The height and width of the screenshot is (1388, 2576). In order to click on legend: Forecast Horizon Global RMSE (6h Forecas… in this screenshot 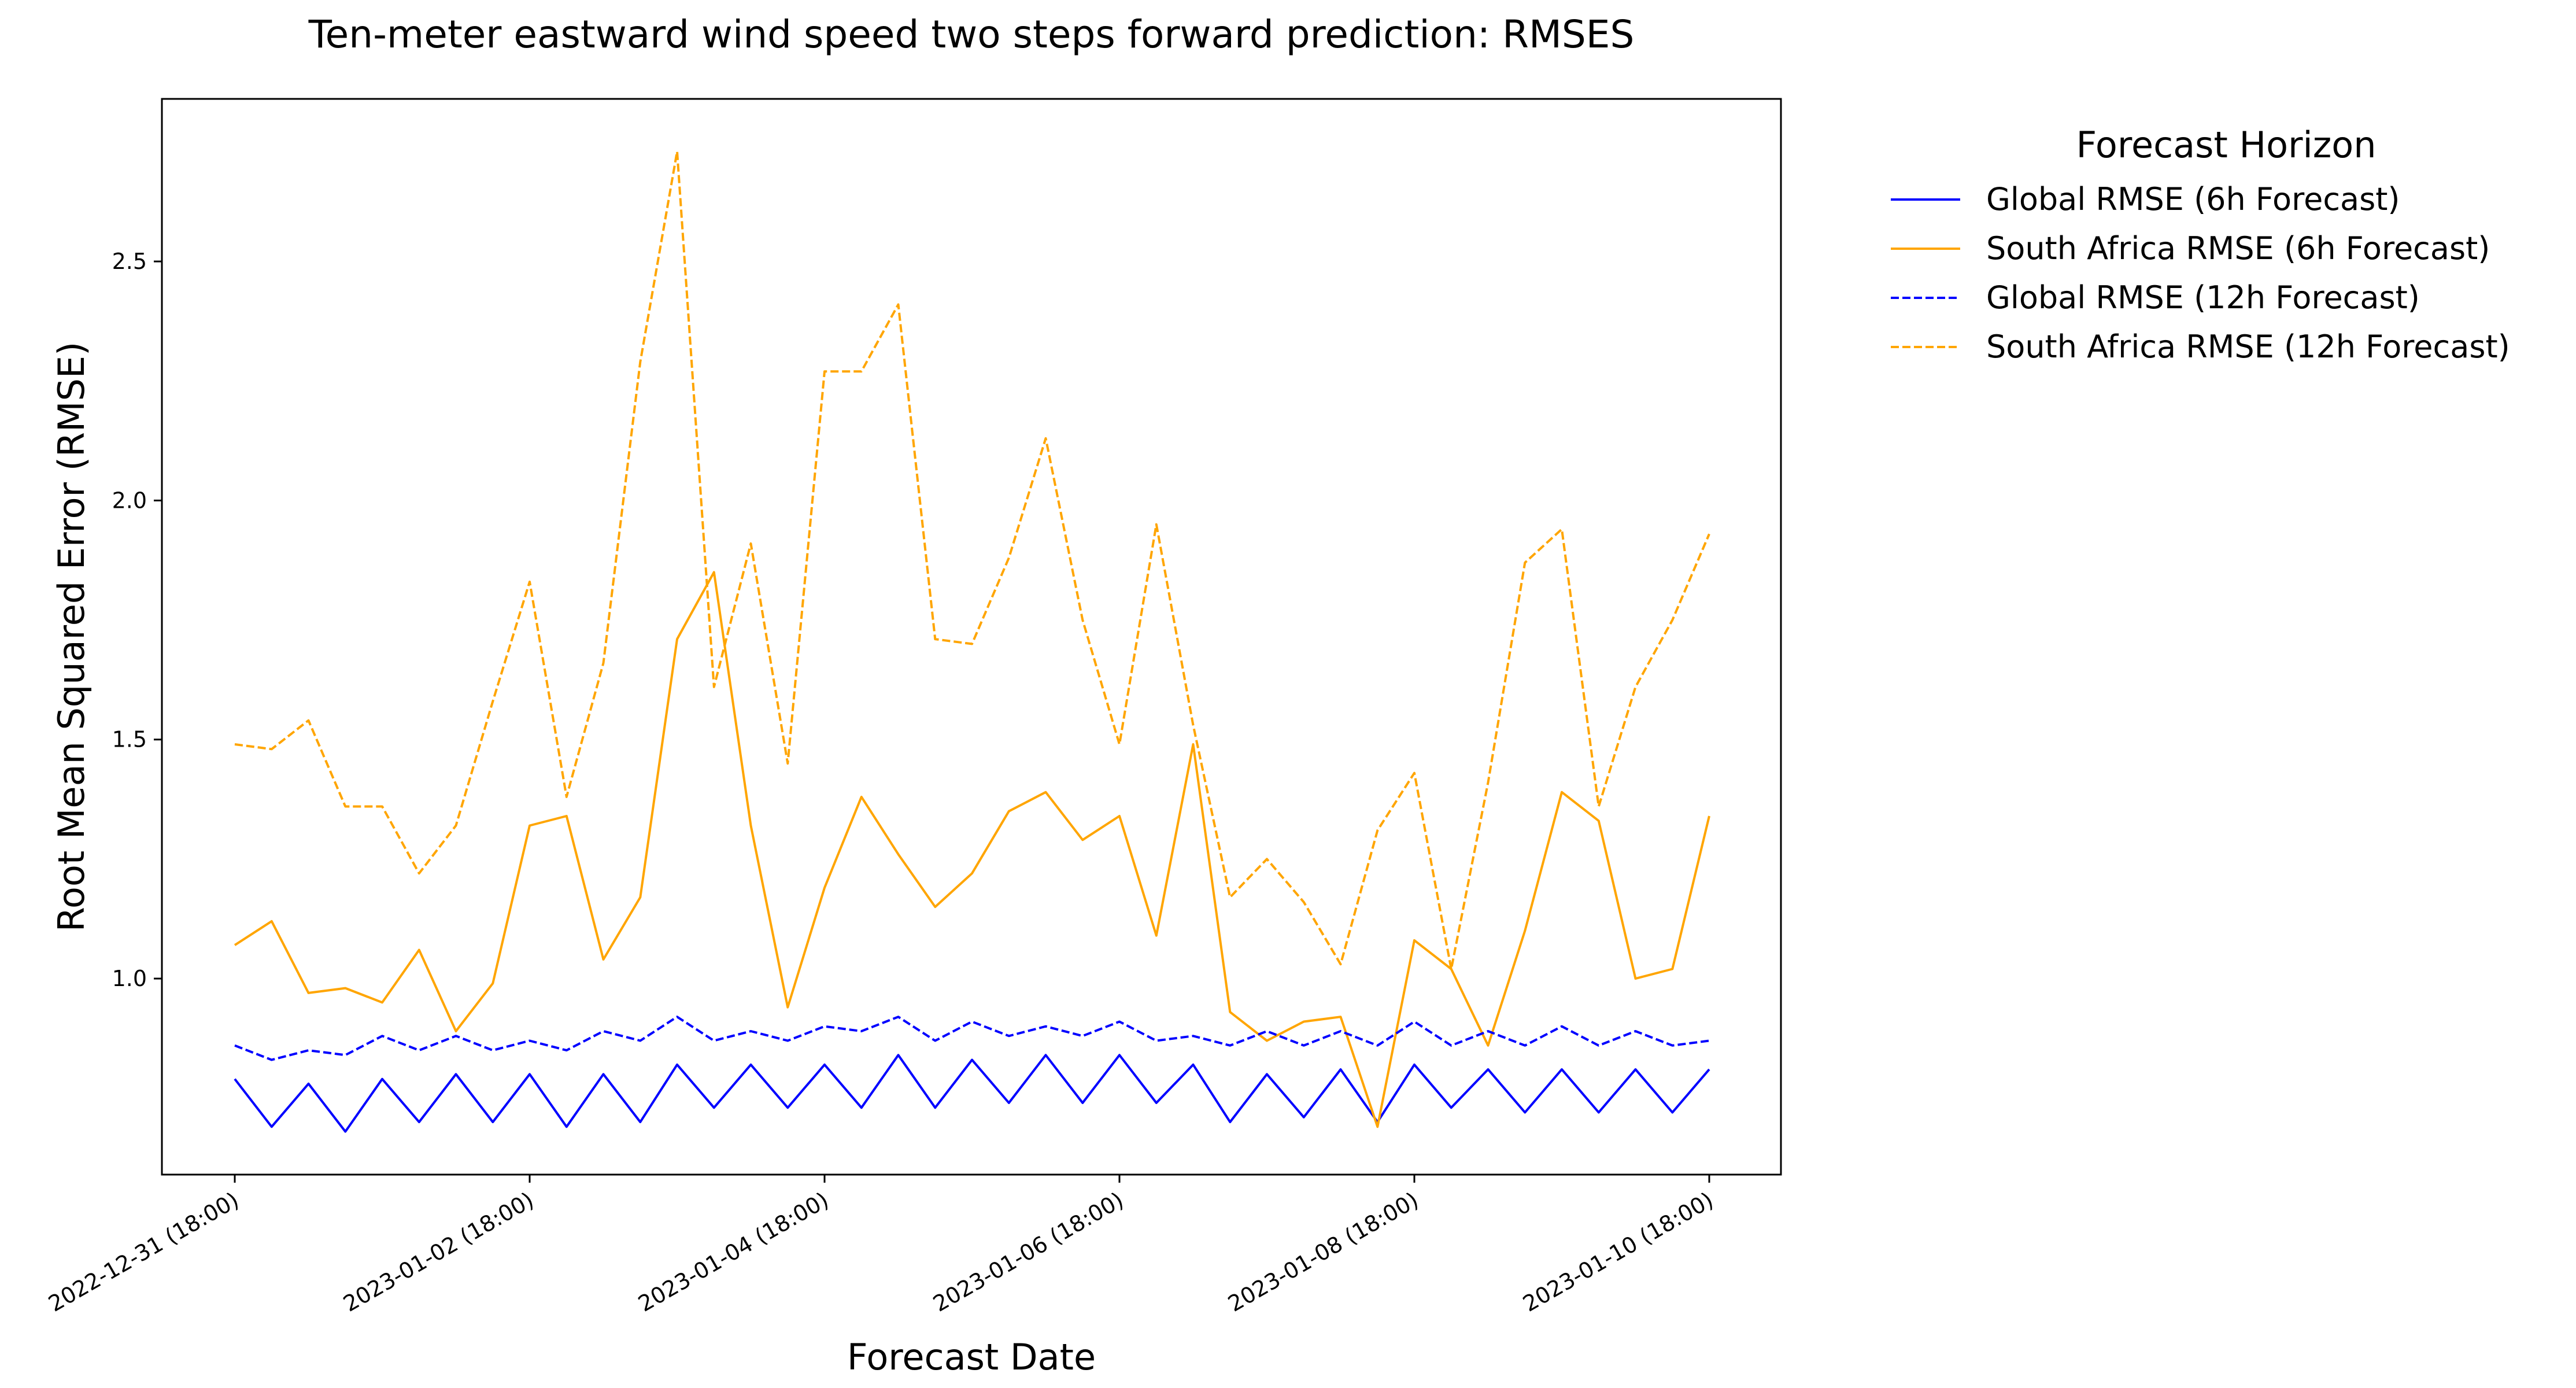, I will do `click(2200, 245)`.